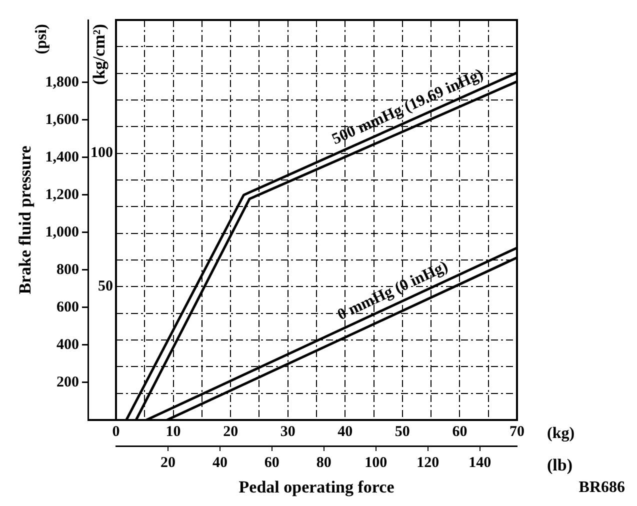  What do you see at coordinates (101, 153) in the screenshot?
I see `y2-tick-label: 100` at bounding box center [101, 153].